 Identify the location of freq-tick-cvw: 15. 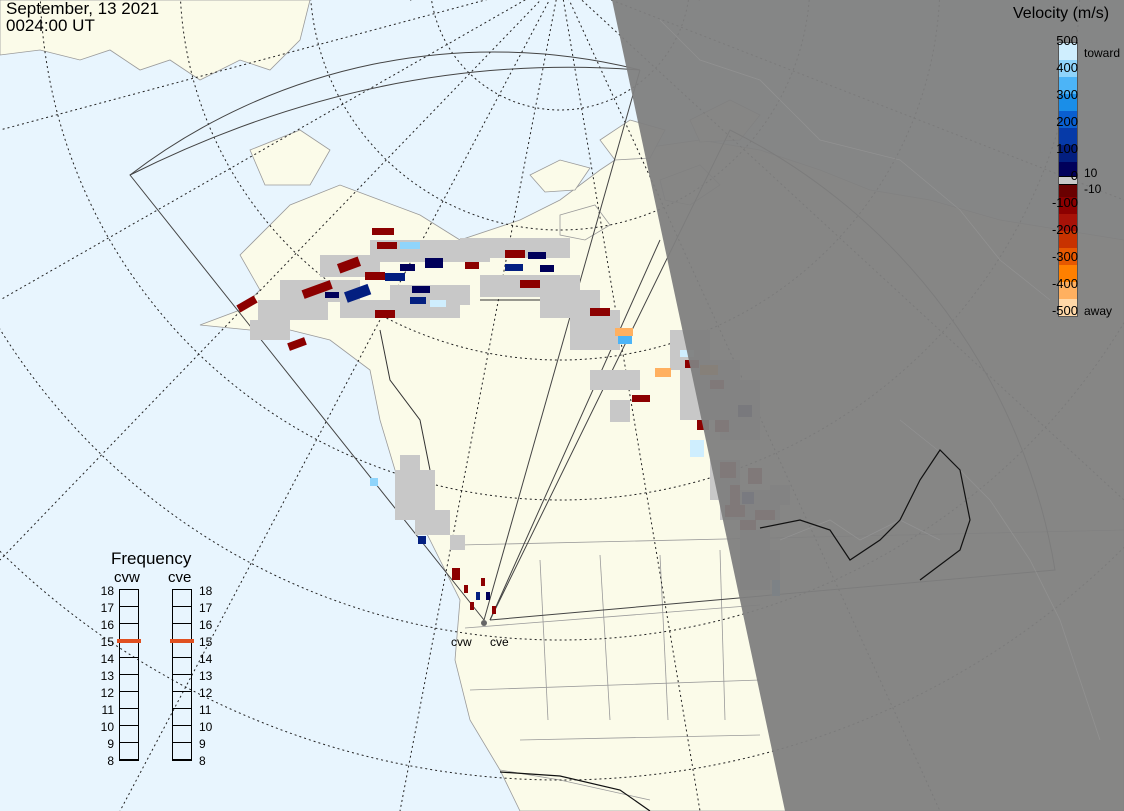
(107, 642).